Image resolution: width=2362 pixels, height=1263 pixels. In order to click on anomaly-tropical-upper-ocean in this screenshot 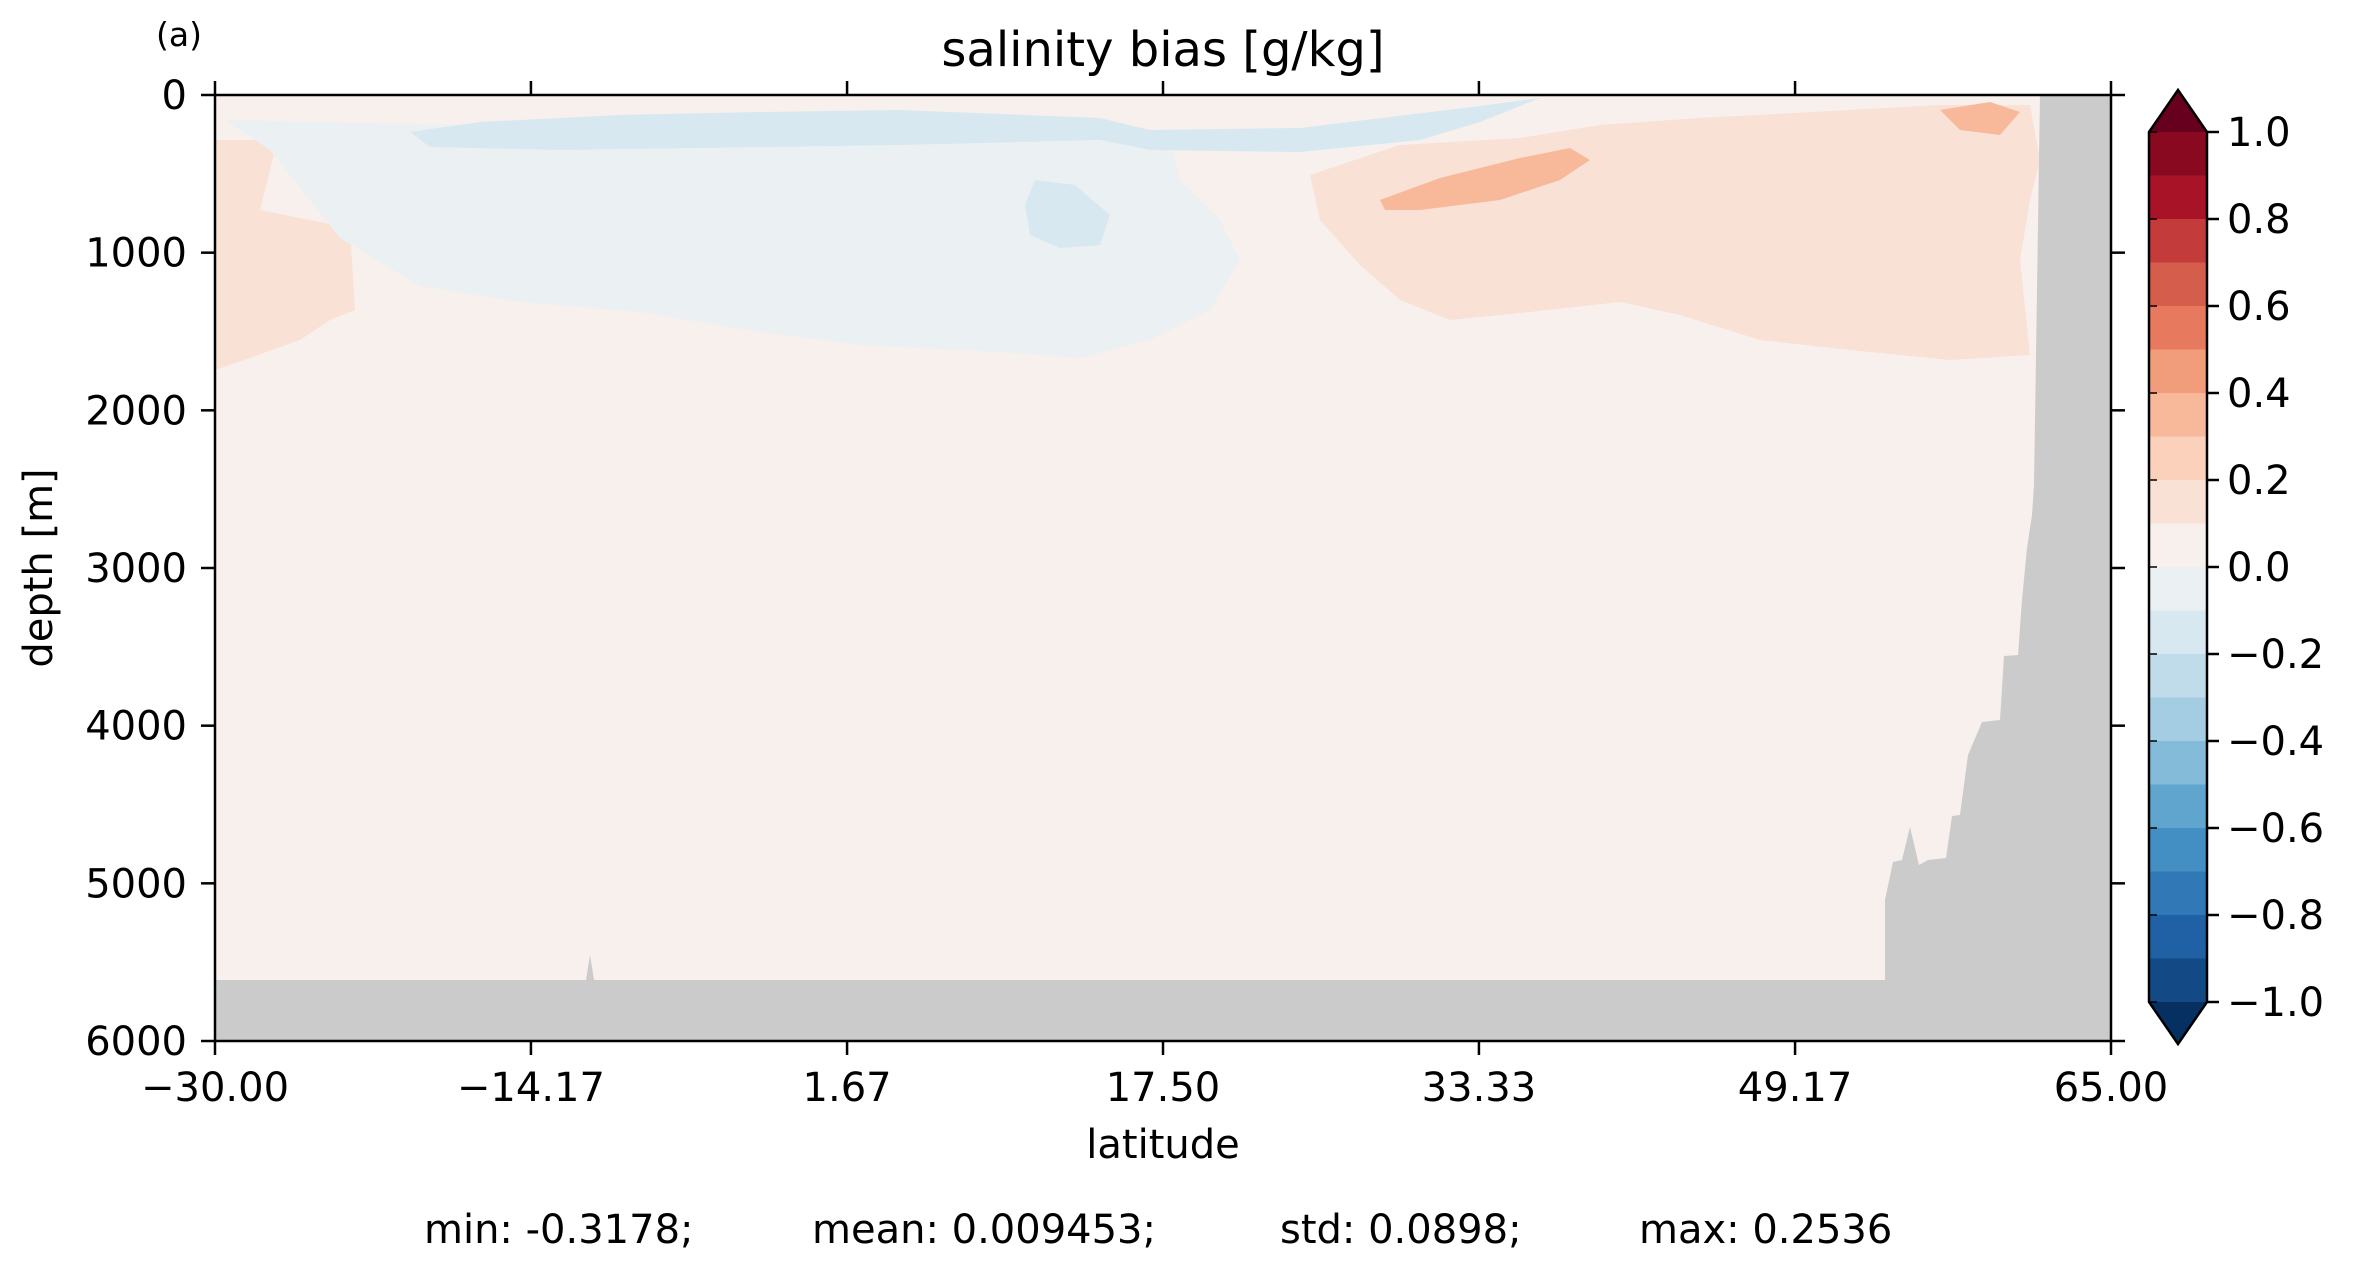, I will do `click(732, 239)`.